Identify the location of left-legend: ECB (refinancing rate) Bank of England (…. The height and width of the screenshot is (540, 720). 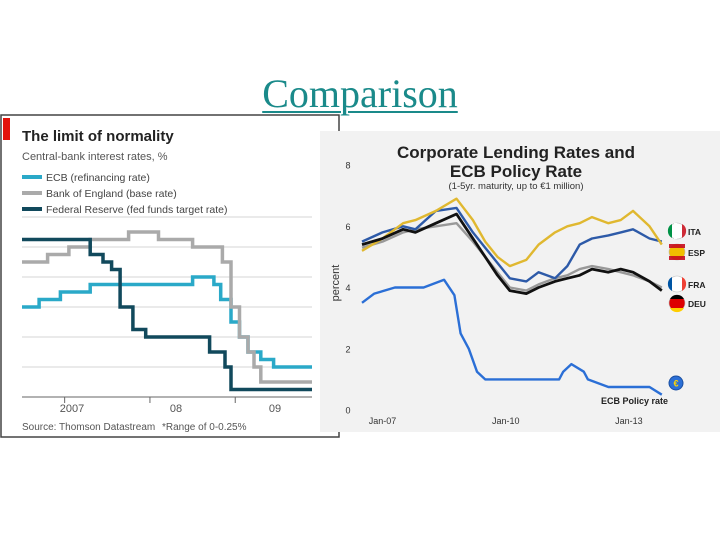
(125, 194).